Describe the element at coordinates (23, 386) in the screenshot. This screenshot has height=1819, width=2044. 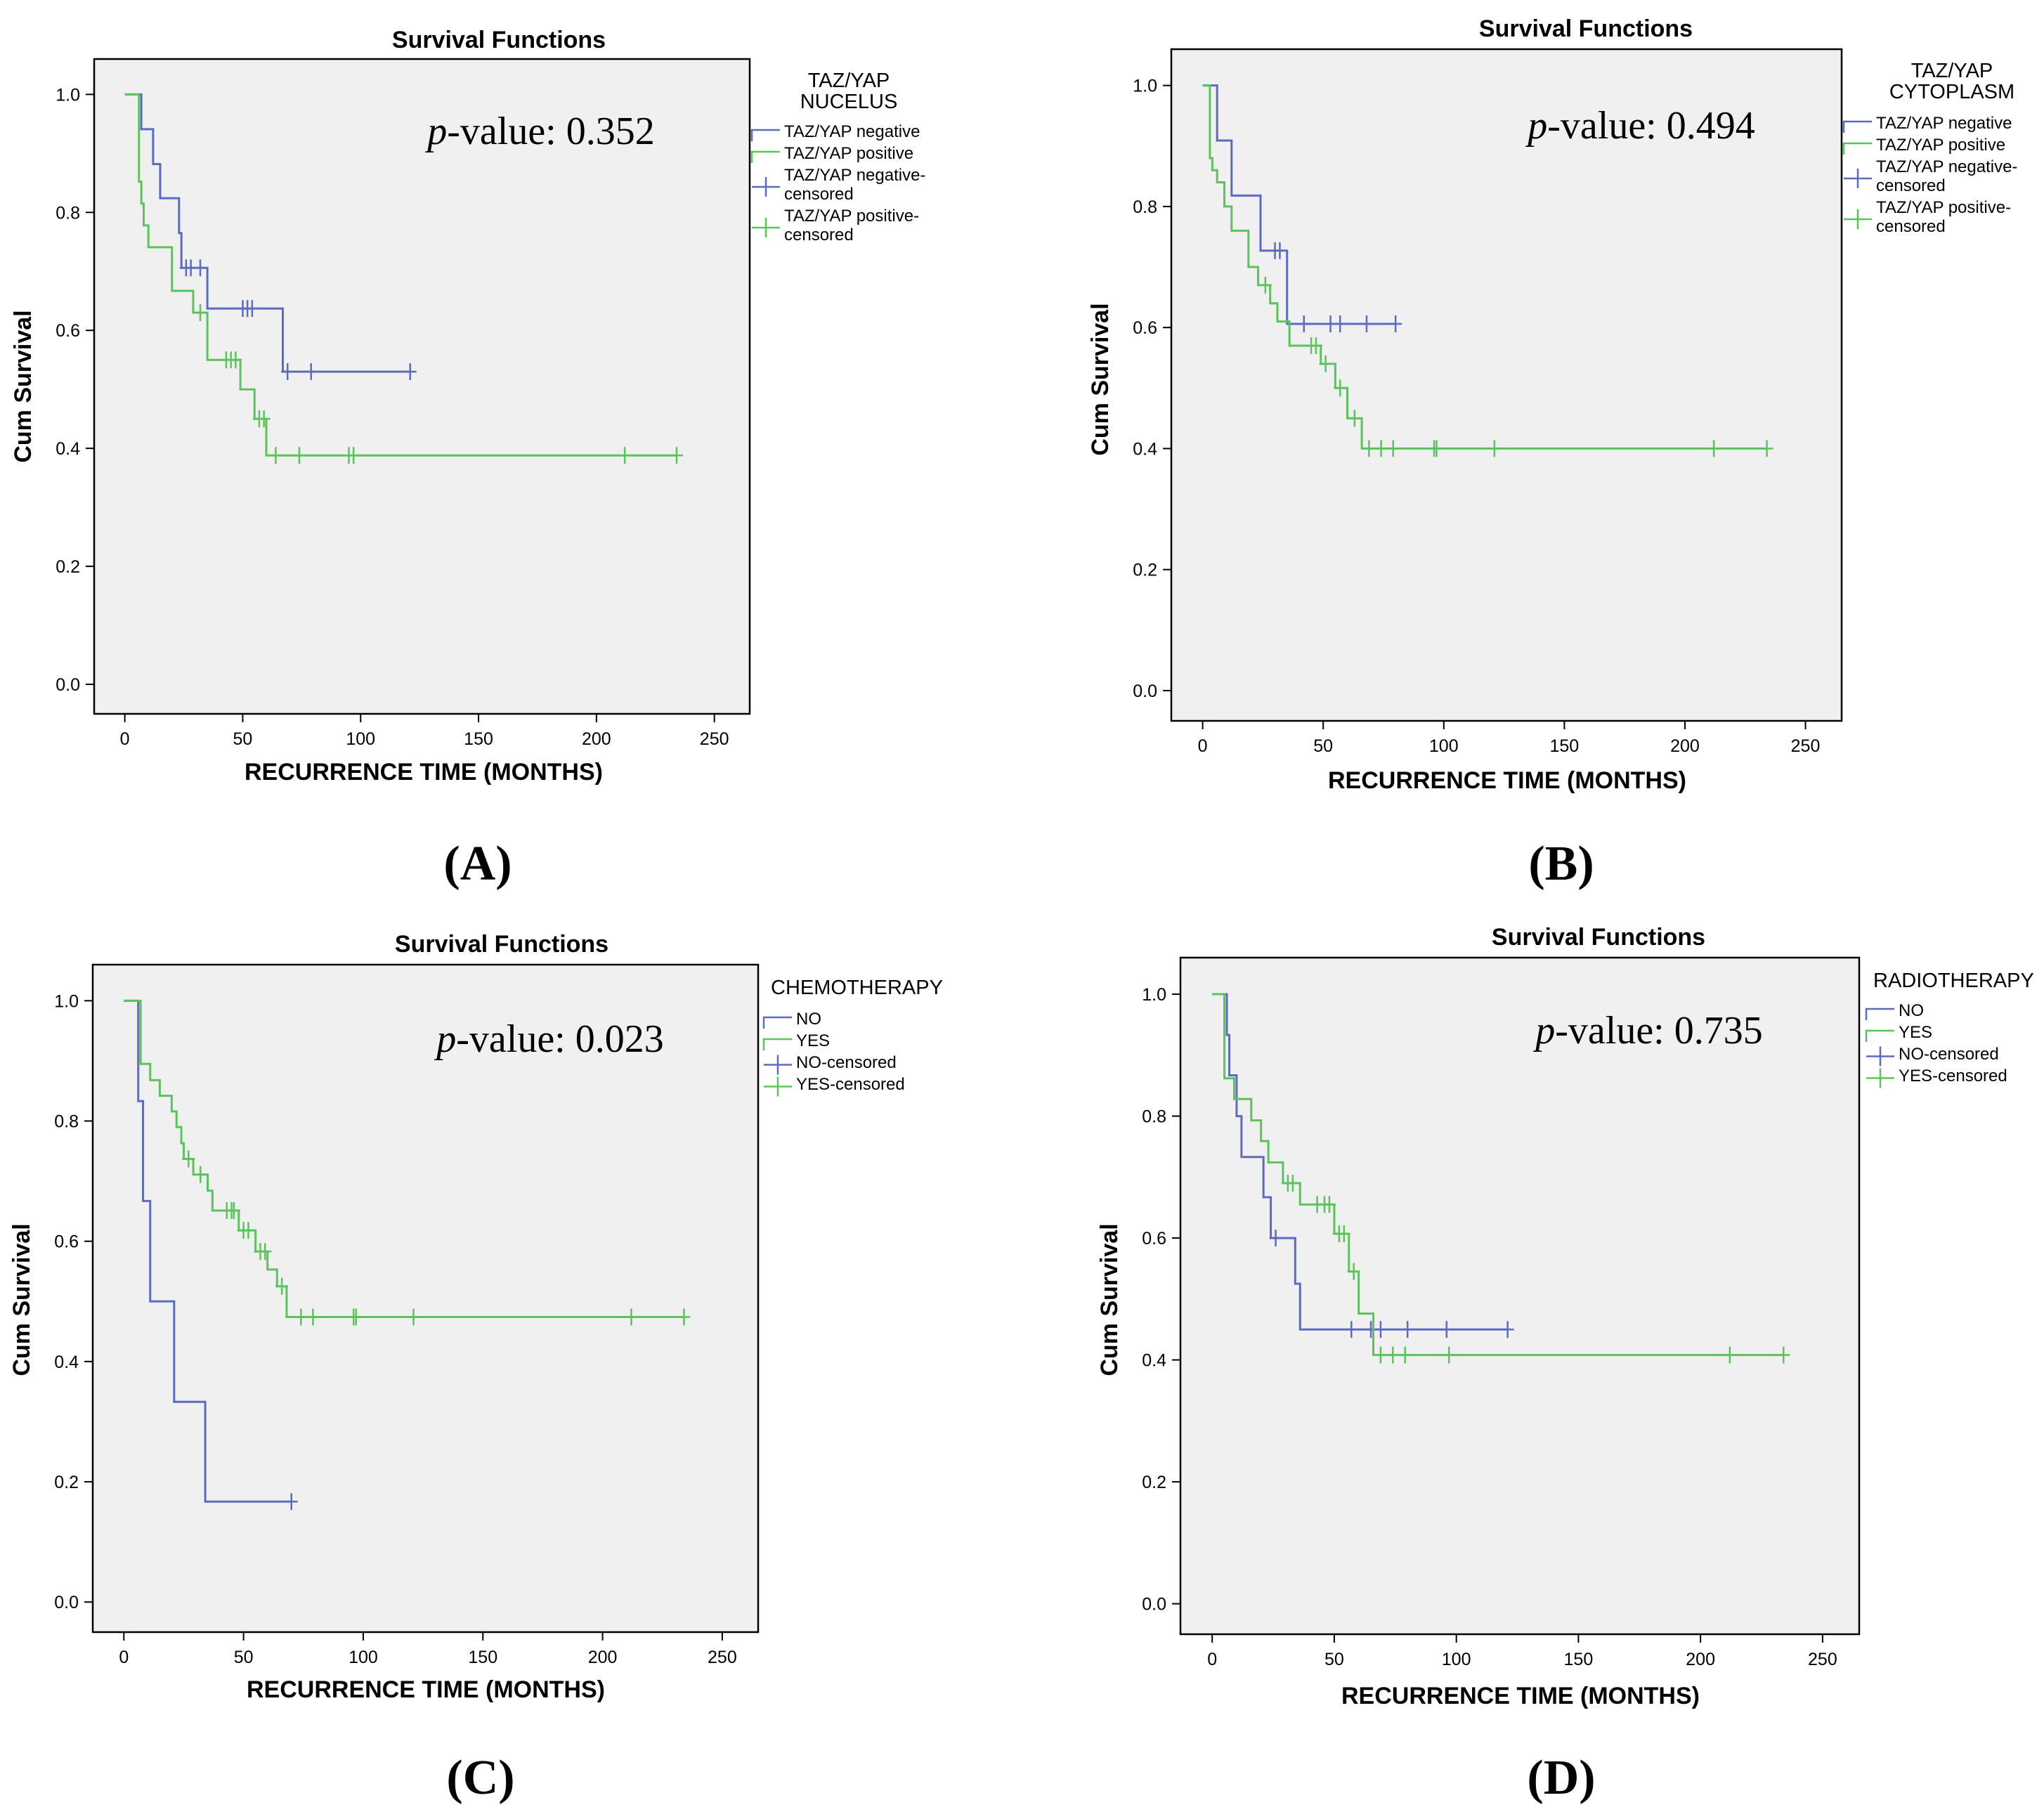
I see `y-axis-label: Cum Survival` at that location.